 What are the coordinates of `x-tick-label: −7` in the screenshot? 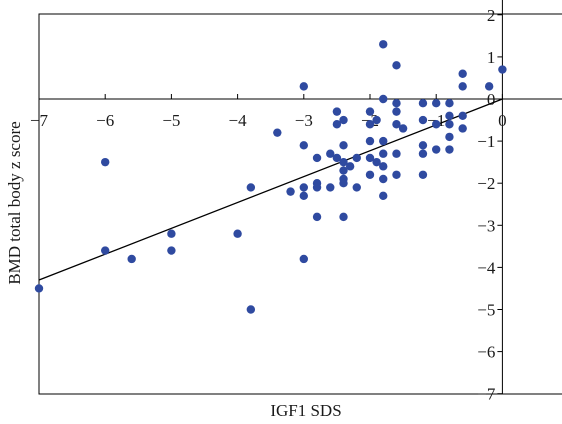 It's located at (39, 120).